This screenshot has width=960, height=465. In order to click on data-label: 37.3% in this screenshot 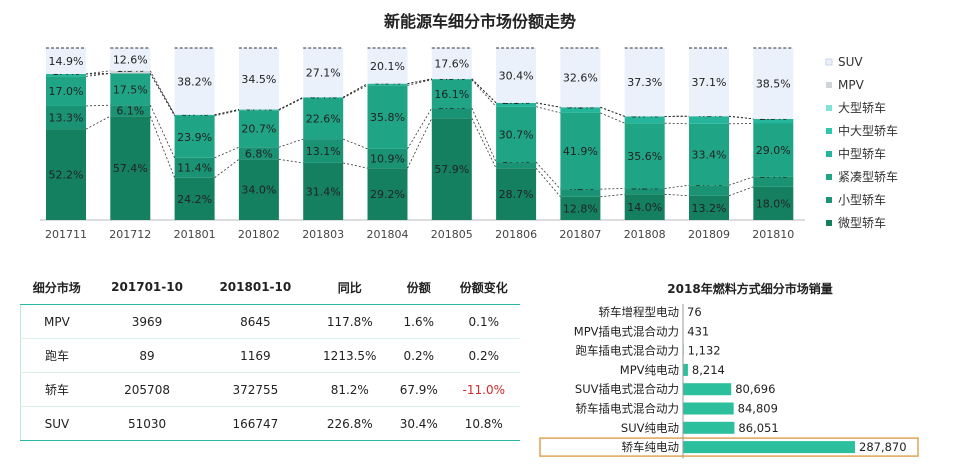, I will do `click(644, 82)`.